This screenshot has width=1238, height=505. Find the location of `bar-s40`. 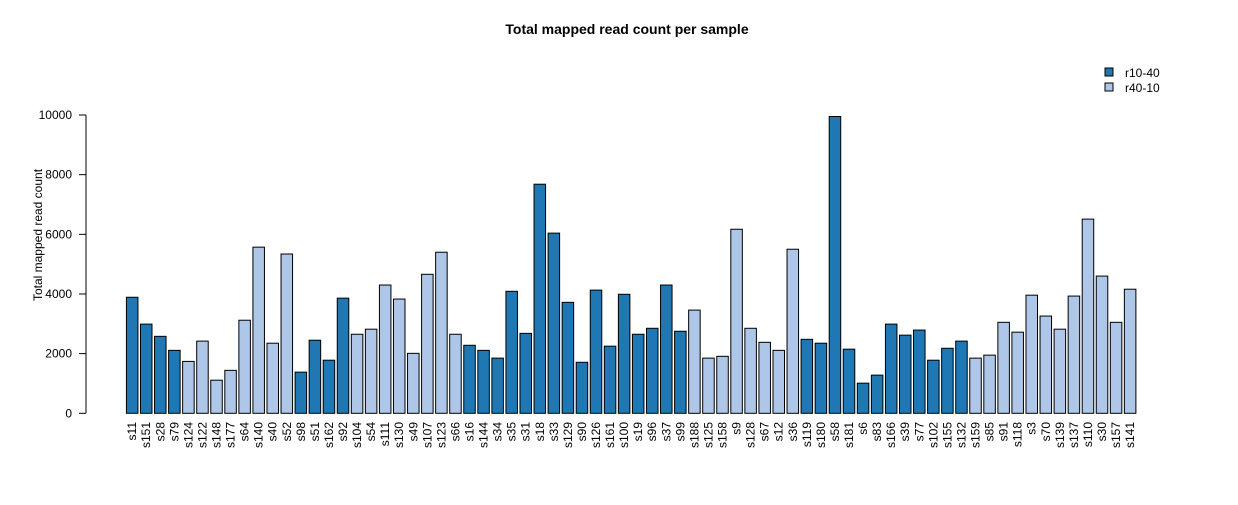

bar-s40 is located at coordinates (273, 378).